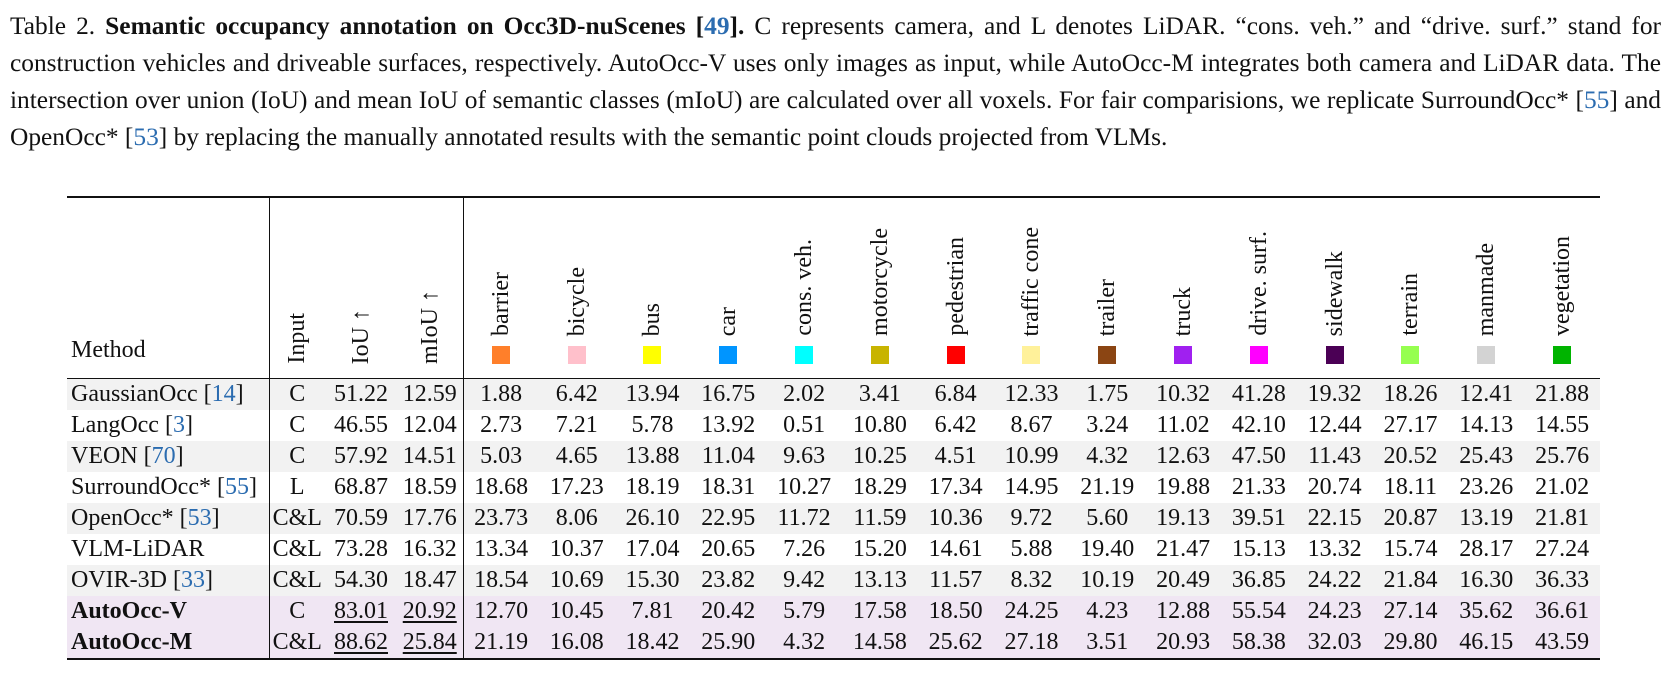  What do you see at coordinates (1107, 549) in the screenshot?
I see `class-value-cell: 19.40` at bounding box center [1107, 549].